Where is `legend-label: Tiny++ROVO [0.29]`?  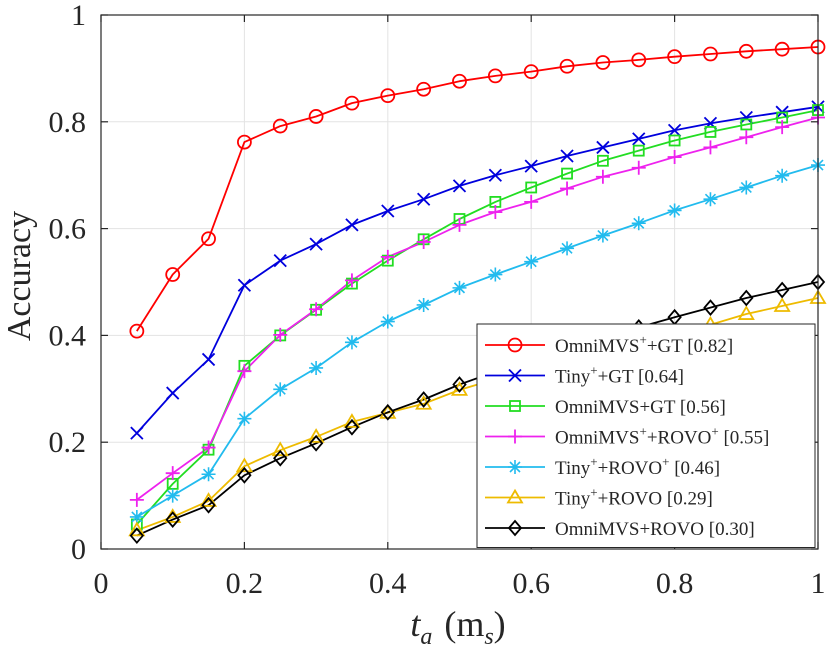
legend-label: Tiny++ROVO [0.29] is located at coordinates (634, 497).